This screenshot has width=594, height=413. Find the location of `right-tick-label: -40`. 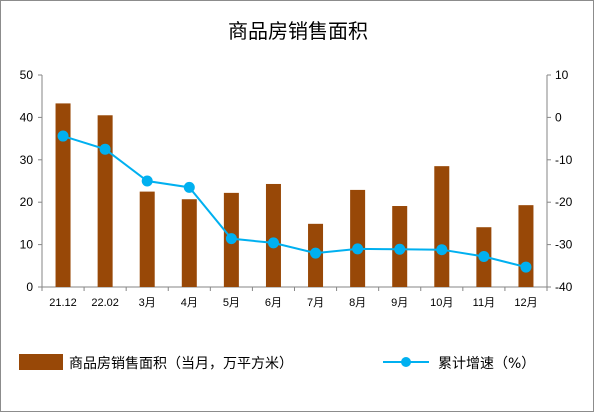

right-tick-label: -40 is located at coordinates (564, 287).